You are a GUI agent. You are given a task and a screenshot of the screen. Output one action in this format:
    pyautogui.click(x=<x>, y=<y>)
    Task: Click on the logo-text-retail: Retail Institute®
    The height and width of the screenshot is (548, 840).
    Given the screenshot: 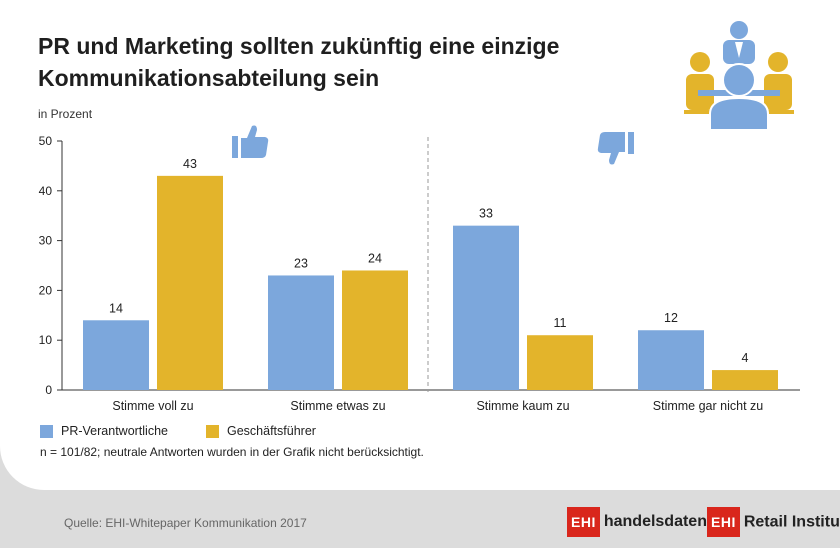 What is the action you would take?
    pyautogui.click(x=792, y=522)
    